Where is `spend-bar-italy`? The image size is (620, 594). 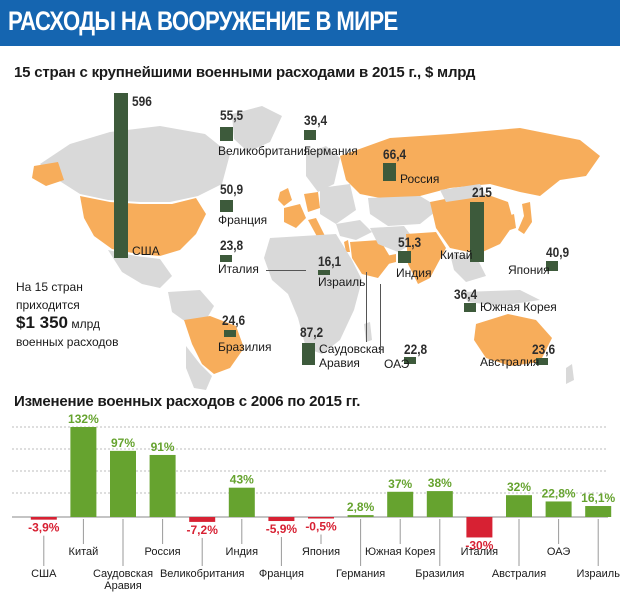 spend-bar-italy is located at coordinates (226, 258).